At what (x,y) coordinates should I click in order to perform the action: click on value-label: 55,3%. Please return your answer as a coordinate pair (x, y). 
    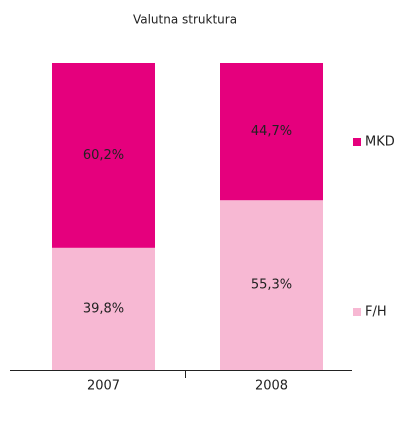
    Looking at the image, I should click on (271, 285).